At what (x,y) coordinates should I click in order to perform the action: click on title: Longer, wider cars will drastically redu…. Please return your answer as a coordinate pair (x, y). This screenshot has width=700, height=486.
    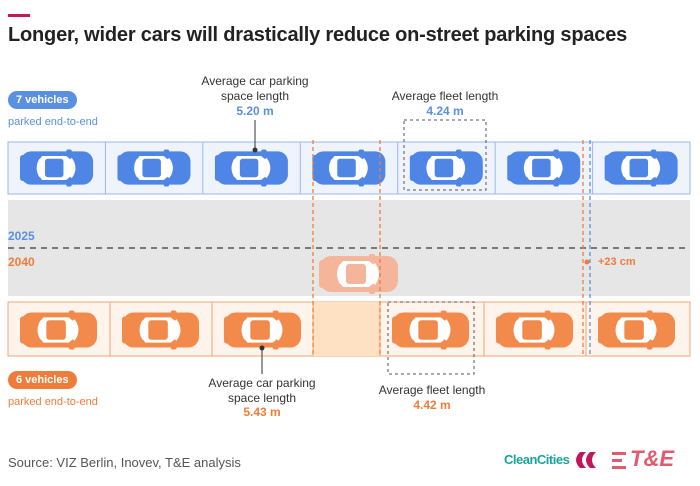
    Looking at the image, I should click on (318, 35).